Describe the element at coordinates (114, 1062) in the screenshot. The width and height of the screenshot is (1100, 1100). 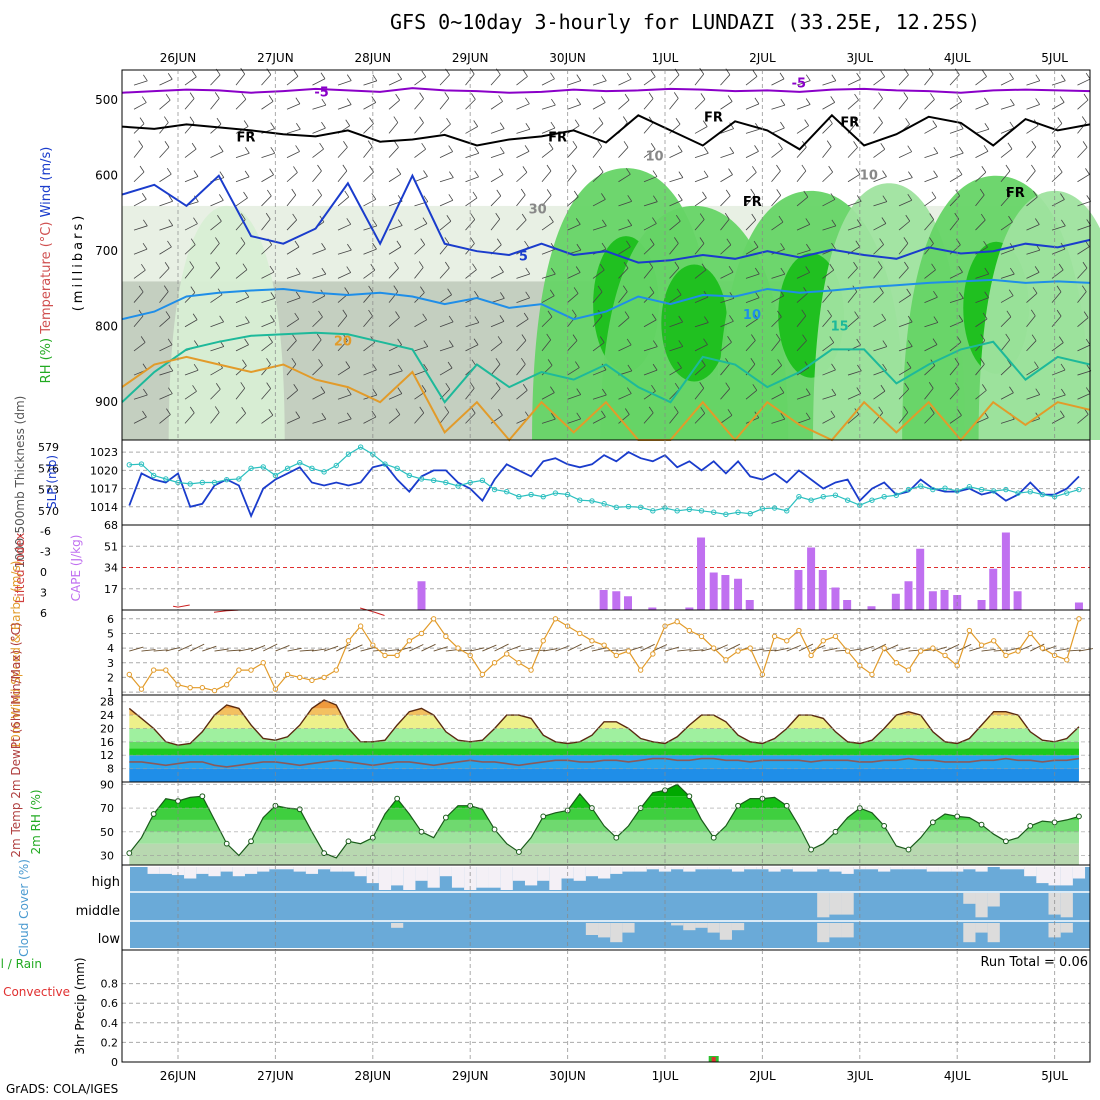
I see `precip-tick: 0` at that location.